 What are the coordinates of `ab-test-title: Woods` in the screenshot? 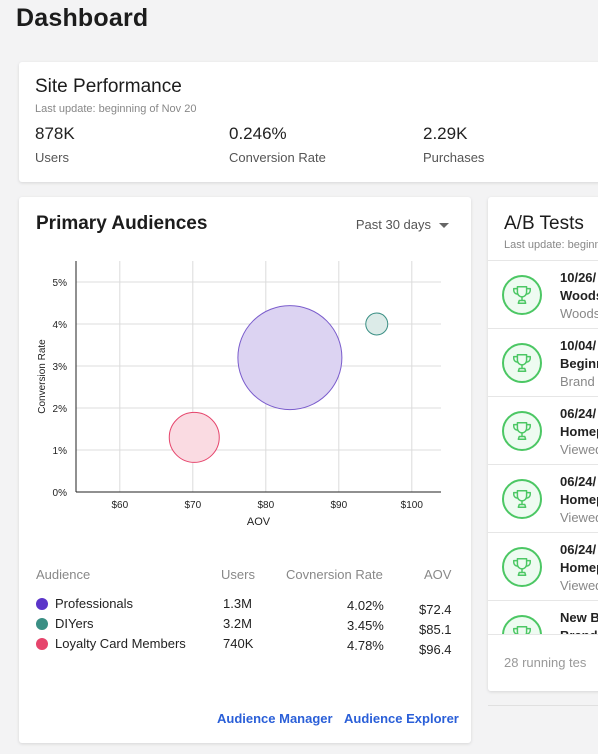 It's located at (579, 295).